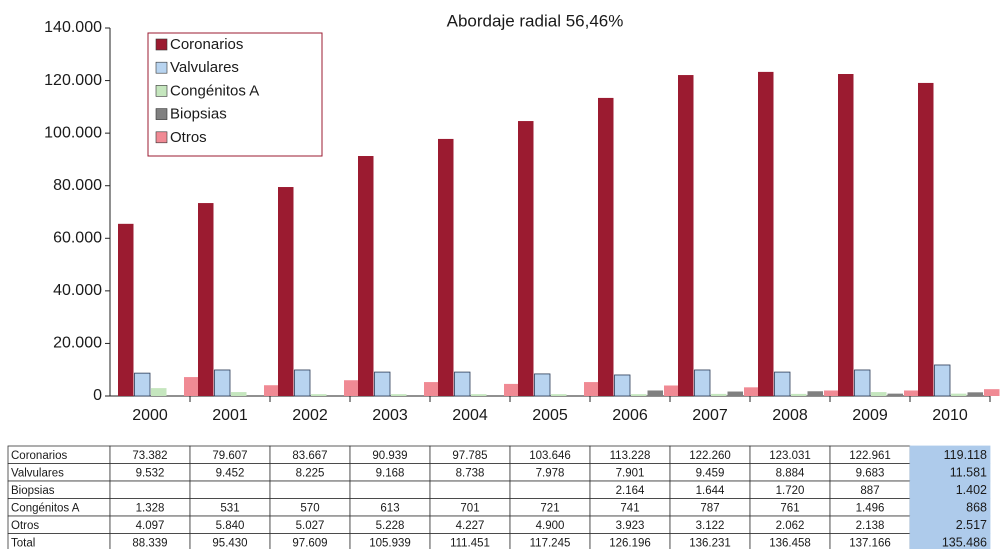  Describe the element at coordinates (39, 456) in the screenshot. I see `table-row-label: Coronarios` at that location.